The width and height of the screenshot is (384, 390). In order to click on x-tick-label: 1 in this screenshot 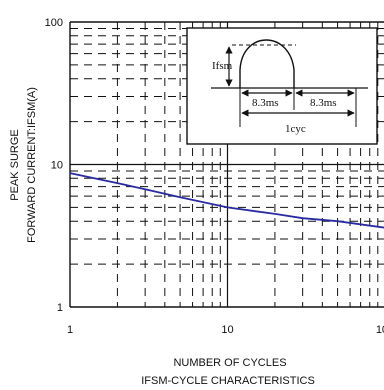, I will do `click(70, 330)`.